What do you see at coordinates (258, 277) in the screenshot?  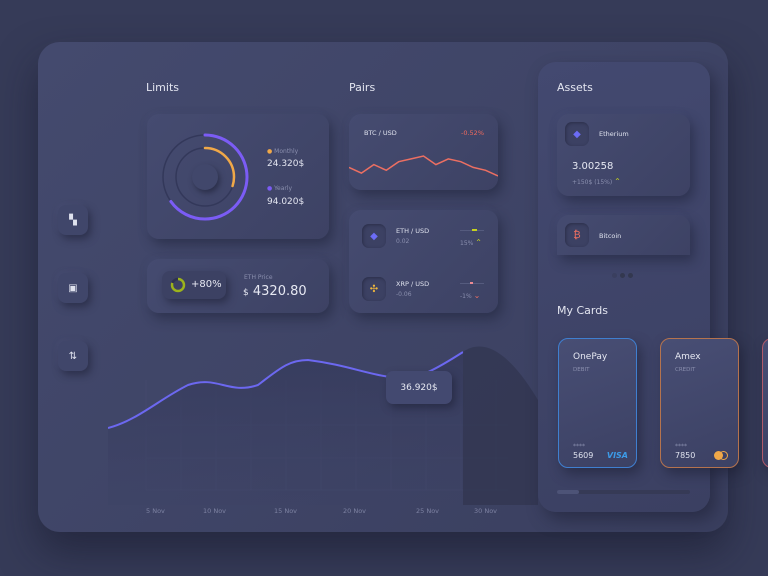 I see `eth-price-label: ETH Price` at bounding box center [258, 277].